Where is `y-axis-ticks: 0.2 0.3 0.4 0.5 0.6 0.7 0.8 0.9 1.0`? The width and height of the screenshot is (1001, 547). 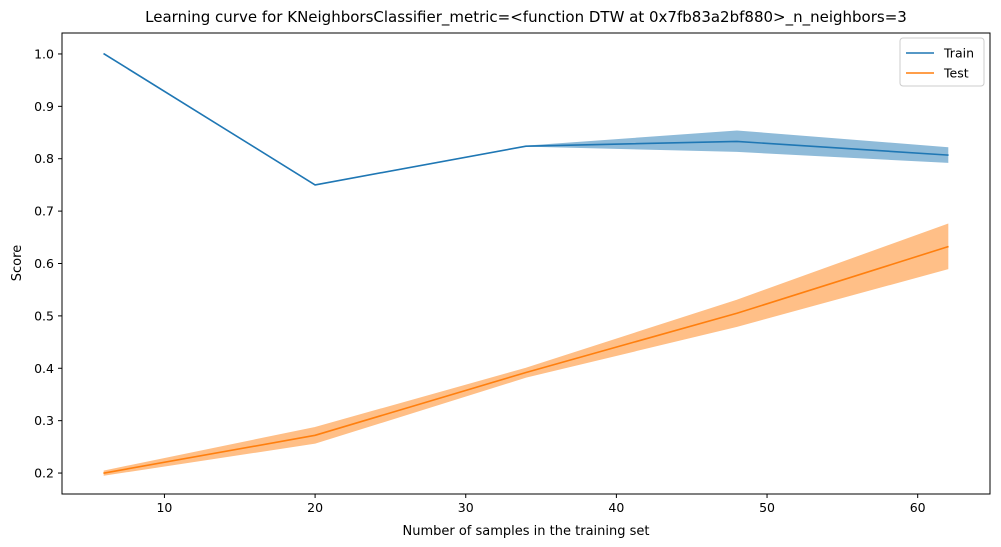 y-axis-ticks: 0.2 0.3 0.4 0.5 0.6 0.7 0.8 0.9 1.0 is located at coordinates (48, 263).